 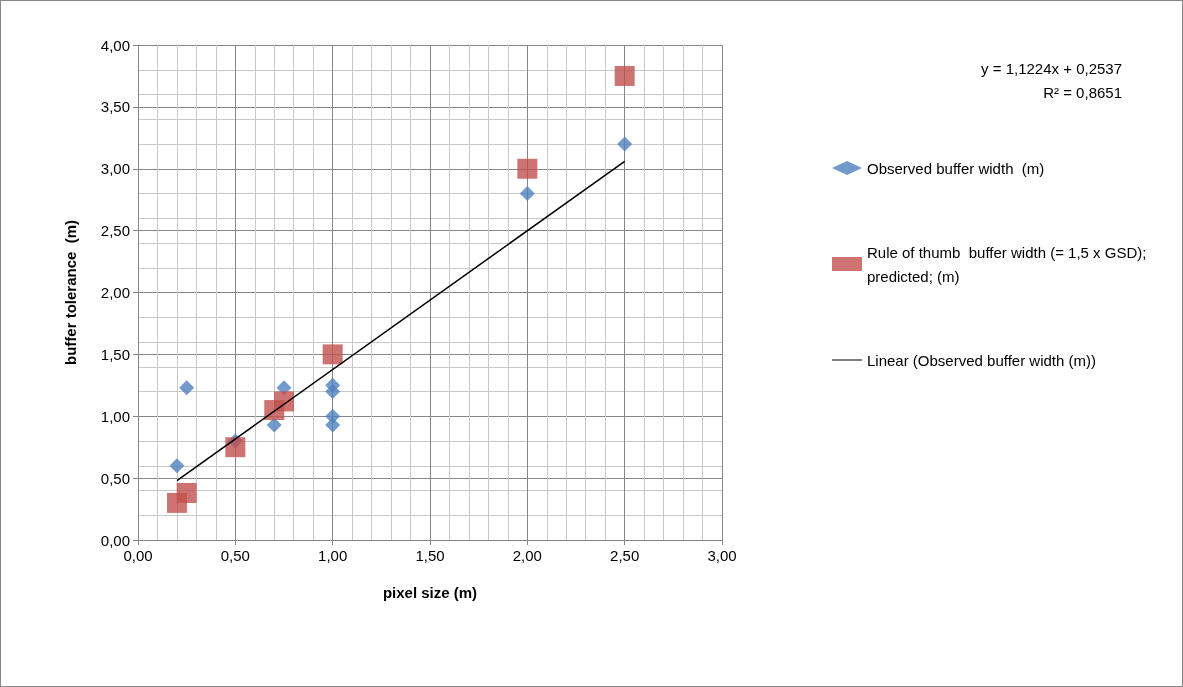 What do you see at coordinates (115, 45) in the screenshot?
I see `y-tick-label: 4,00` at bounding box center [115, 45].